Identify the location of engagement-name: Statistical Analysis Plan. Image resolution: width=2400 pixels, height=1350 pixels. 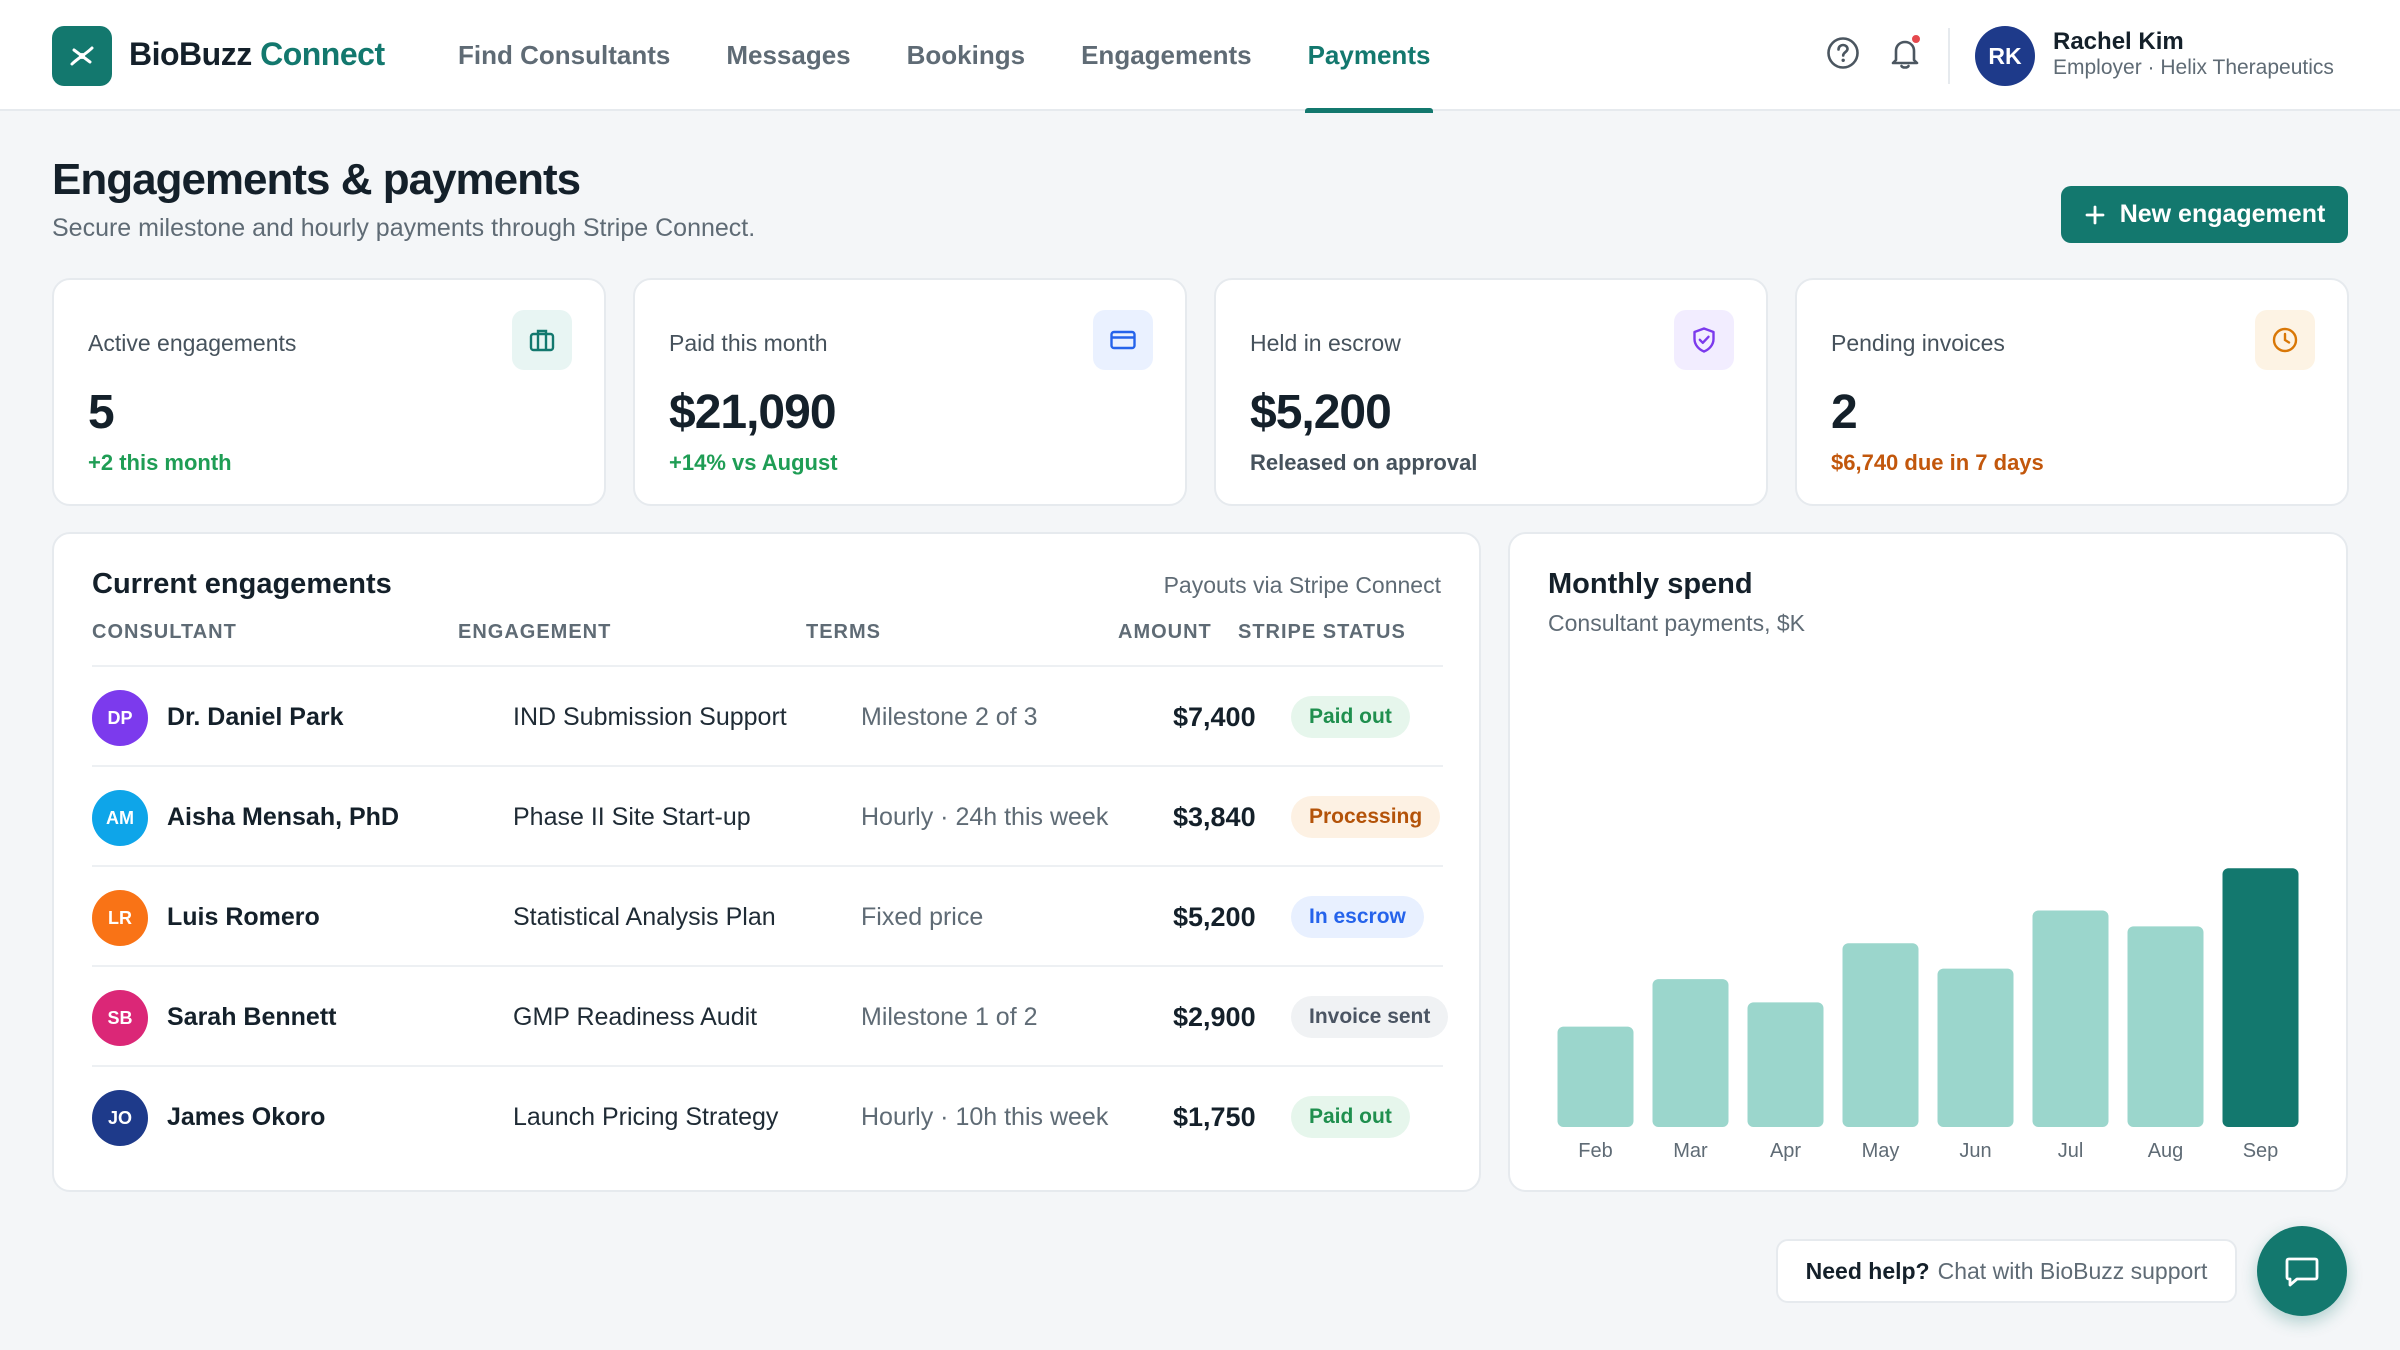
(644, 916).